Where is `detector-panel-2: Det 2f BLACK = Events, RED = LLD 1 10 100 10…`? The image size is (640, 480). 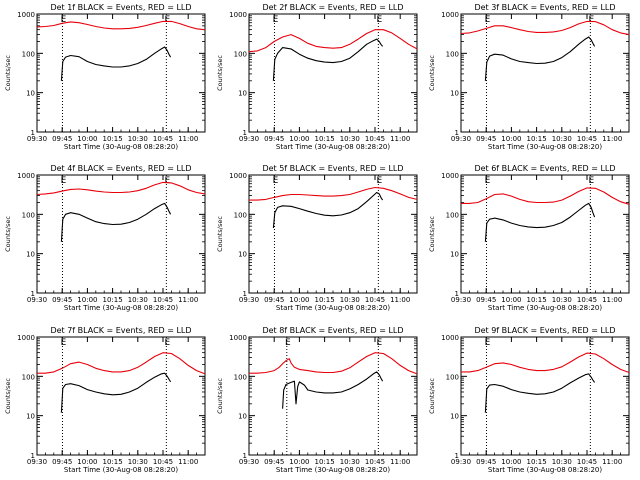 detector-panel-2: Det 2f BLACK = Events, RED = LLD 1 10 100 10… is located at coordinates (317, 77).